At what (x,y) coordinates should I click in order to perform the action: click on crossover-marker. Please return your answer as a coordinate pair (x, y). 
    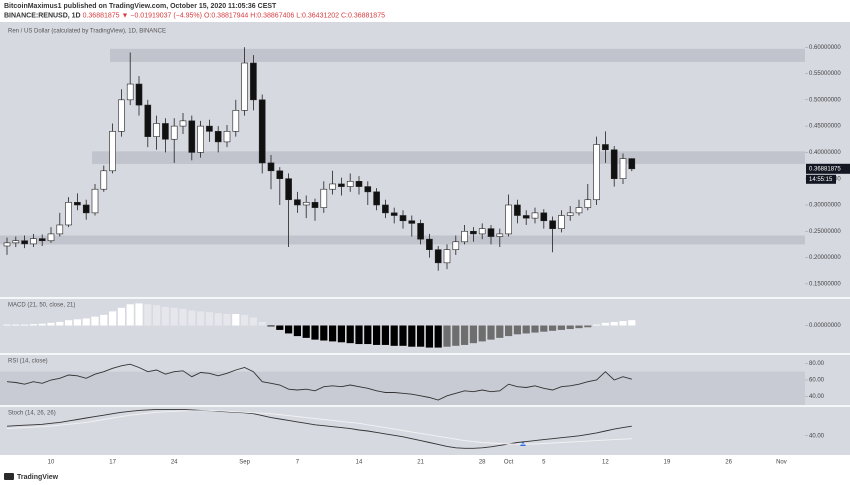
    Looking at the image, I should click on (523, 443).